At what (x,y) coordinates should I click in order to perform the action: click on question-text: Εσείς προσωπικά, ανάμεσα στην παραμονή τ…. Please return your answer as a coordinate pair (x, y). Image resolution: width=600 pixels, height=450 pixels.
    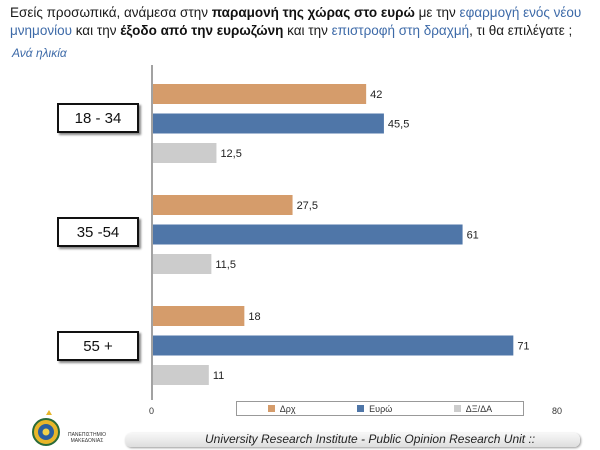
    Looking at the image, I should click on (302, 22).